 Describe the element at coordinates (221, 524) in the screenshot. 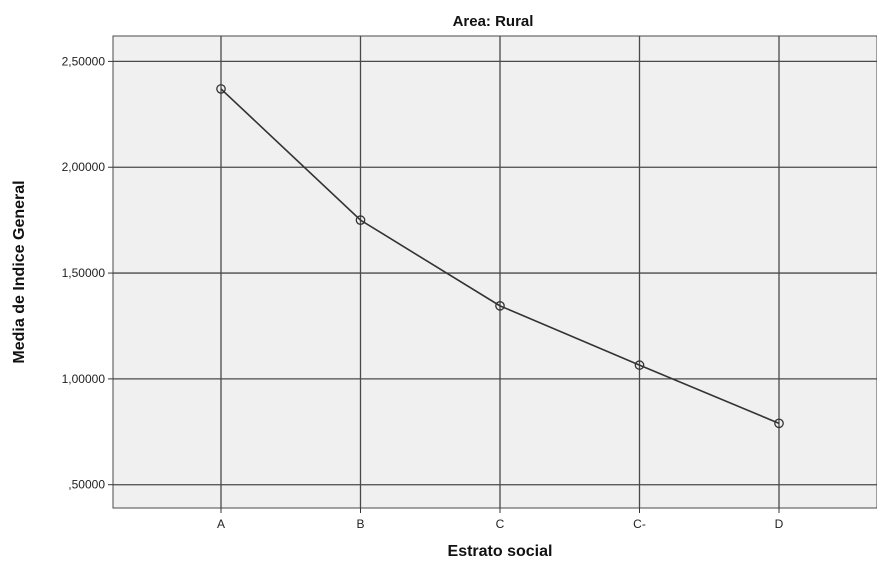

I see `x-tick-label: A` at that location.